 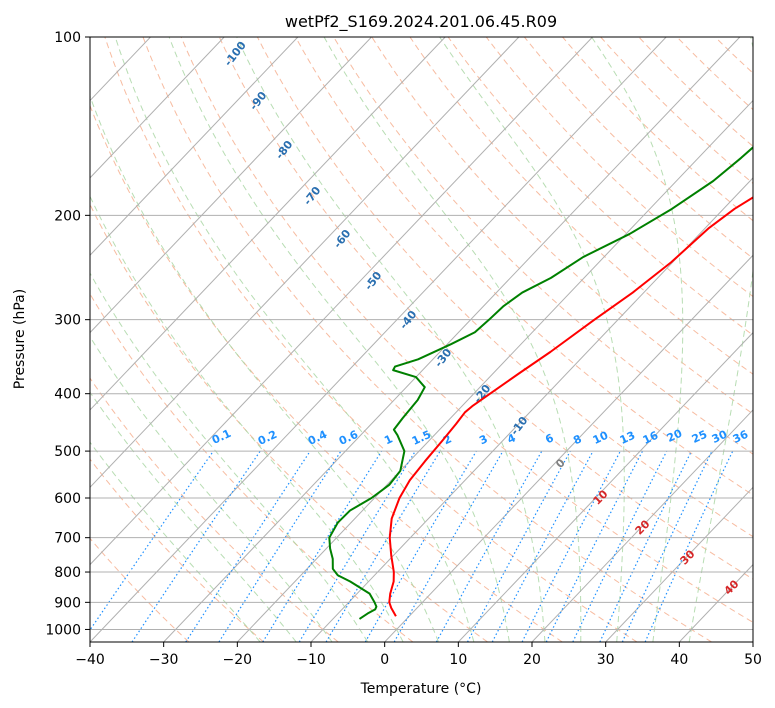 What do you see at coordinates (418, 655) in the screenshot?
I see `x-axis: −40 −30 −20 −10 0 10 20 30 40 50` at bounding box center [418, 655].